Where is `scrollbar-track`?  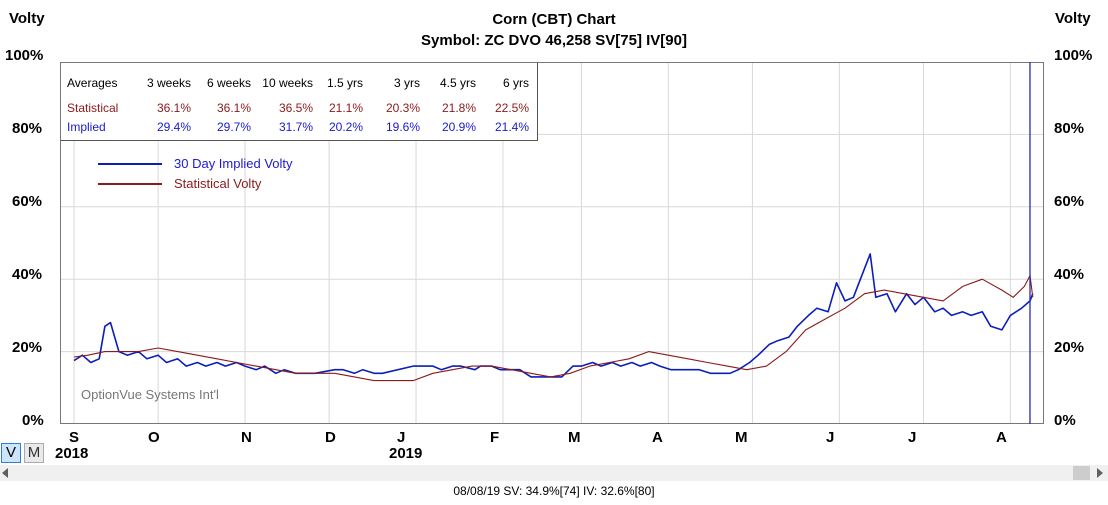
scrollbar-track is located at coordinates (543, 473).